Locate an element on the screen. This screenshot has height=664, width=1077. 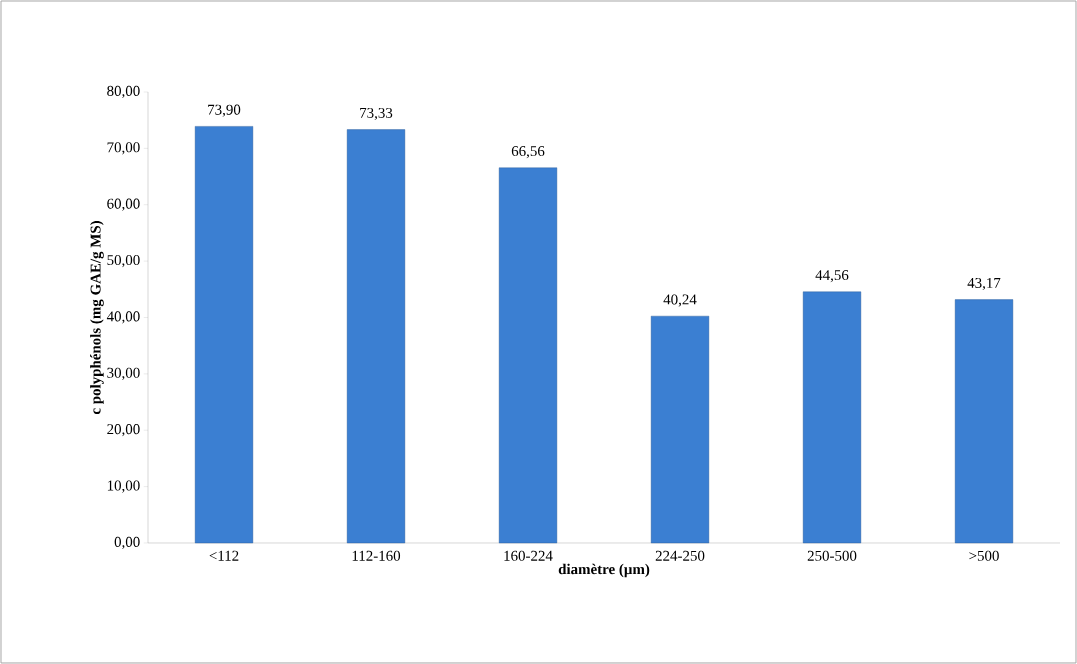
x-tick-label: 224-250 is located at coordinates (680, 555).